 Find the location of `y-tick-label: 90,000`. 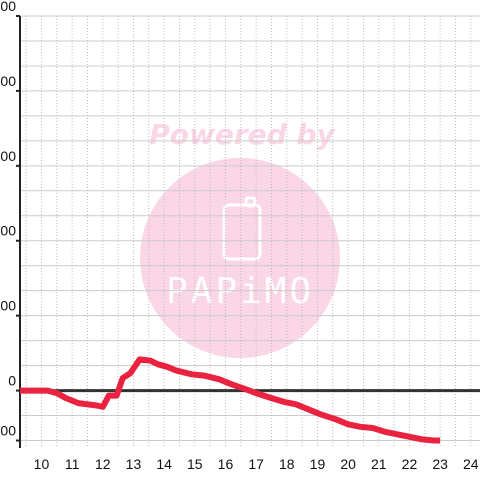

y-tick-label: 90,000 is located at coordinates (8, 156).